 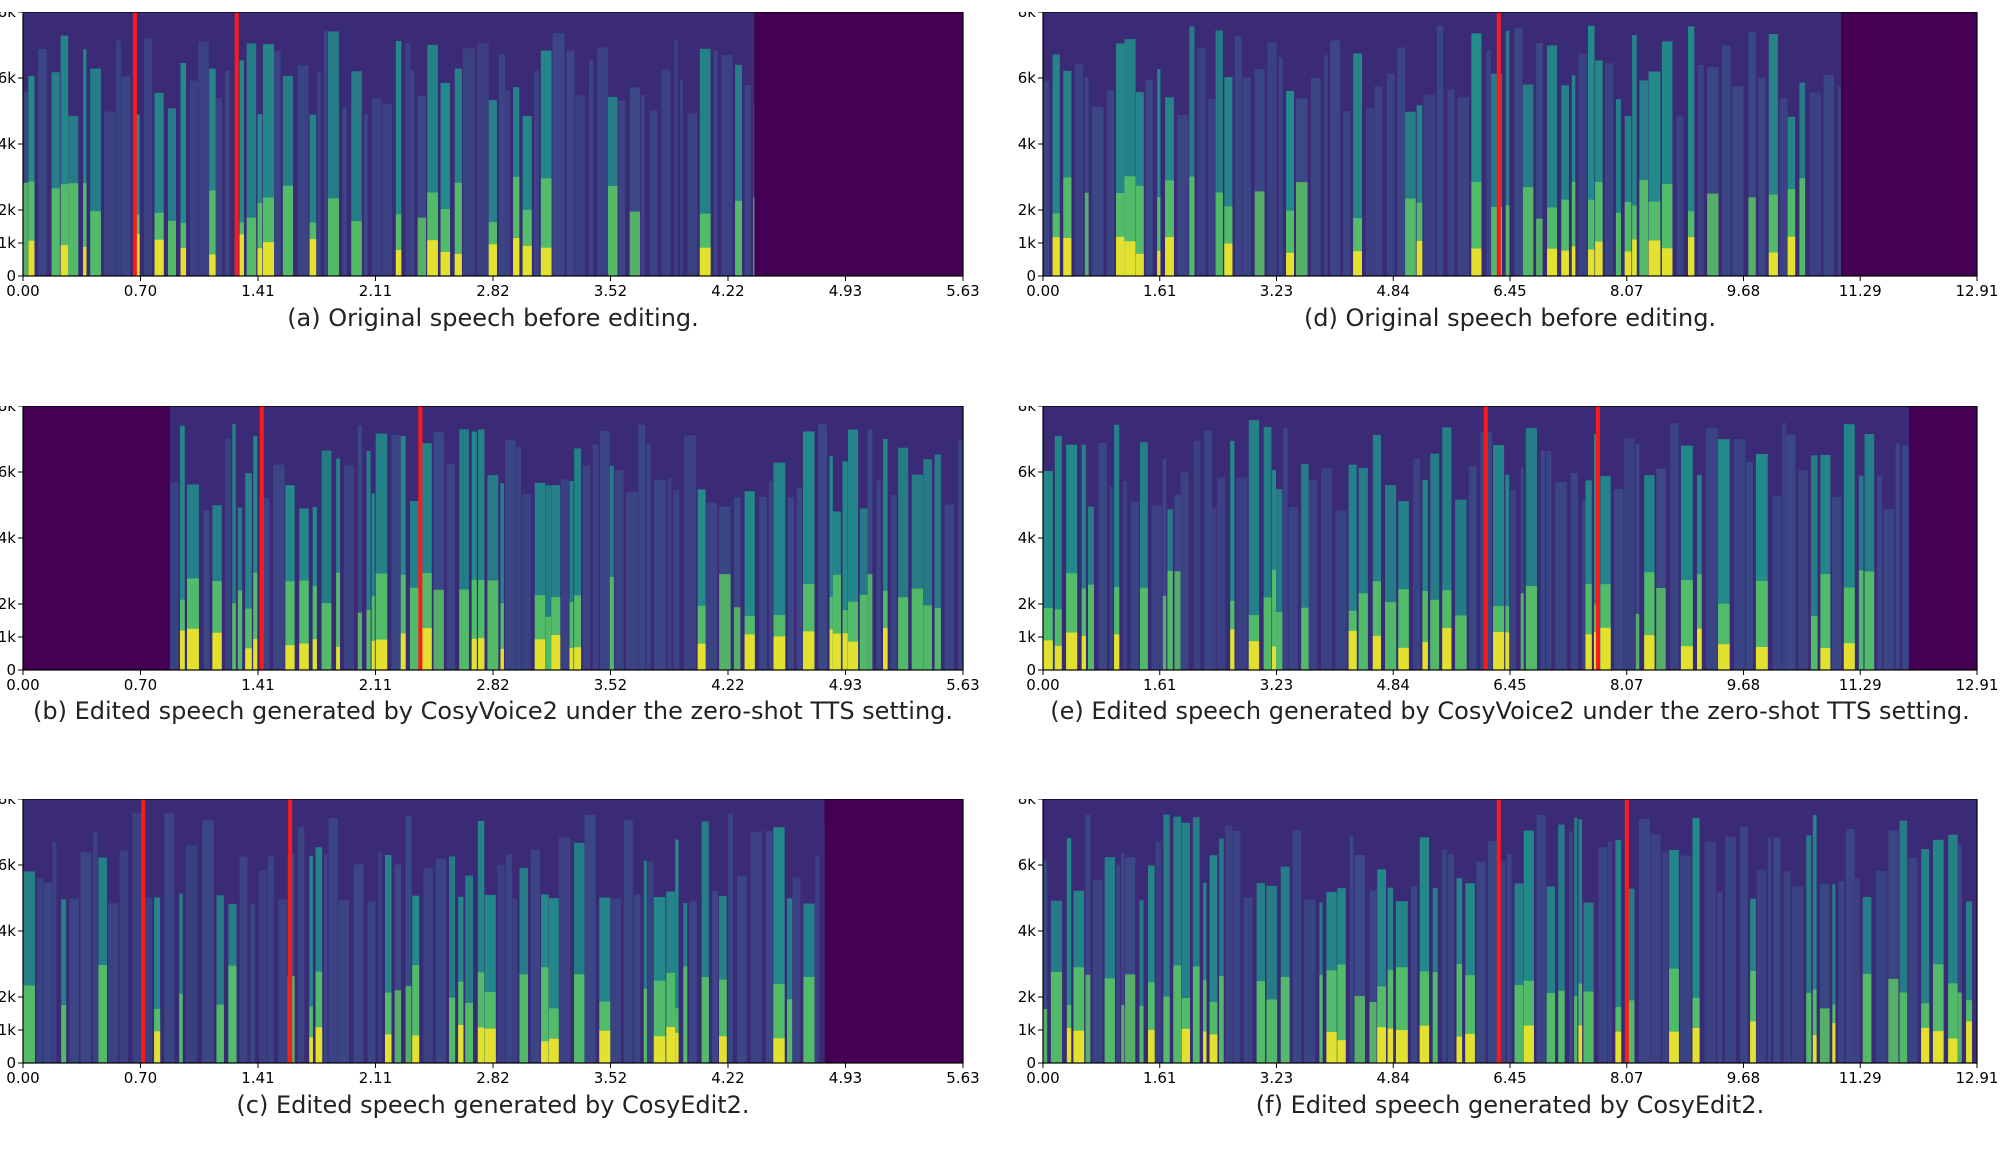 I want to click on panel-caption: (d) Original speech before editing., so click(x=1510, y=318).